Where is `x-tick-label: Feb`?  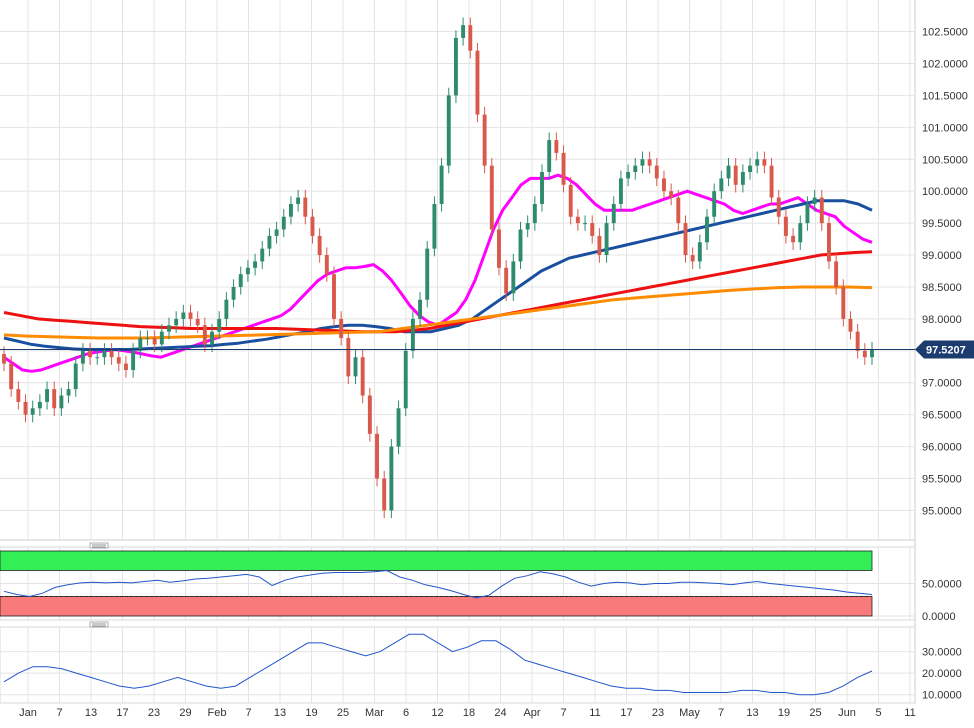
x-tick-label: Feb is located at coordinates (217, 713).